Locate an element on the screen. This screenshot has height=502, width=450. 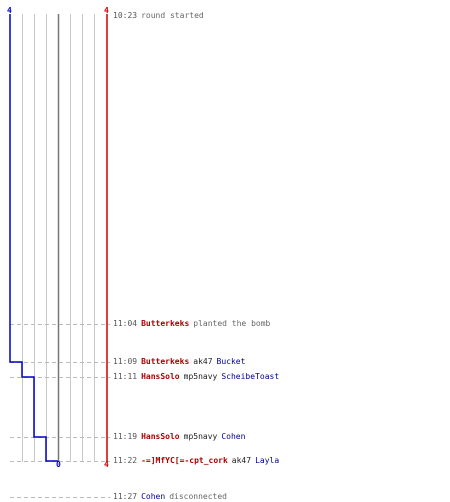
event-text: planted the bomb is located at coordinates (232, 323).